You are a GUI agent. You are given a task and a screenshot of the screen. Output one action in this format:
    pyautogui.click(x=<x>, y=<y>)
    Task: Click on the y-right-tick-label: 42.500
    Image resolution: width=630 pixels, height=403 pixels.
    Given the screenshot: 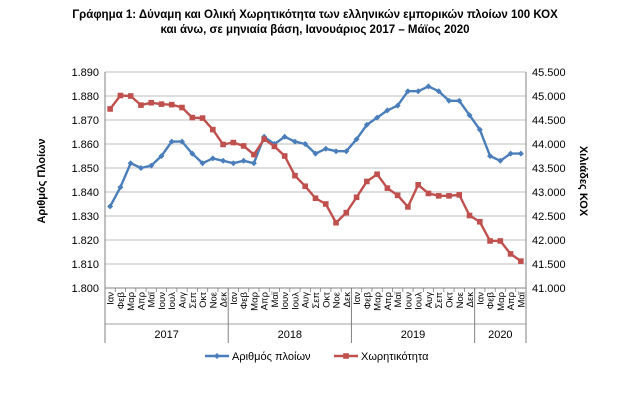 What is the action you would take?
    pyautogui.click(x=549, y=217)
    